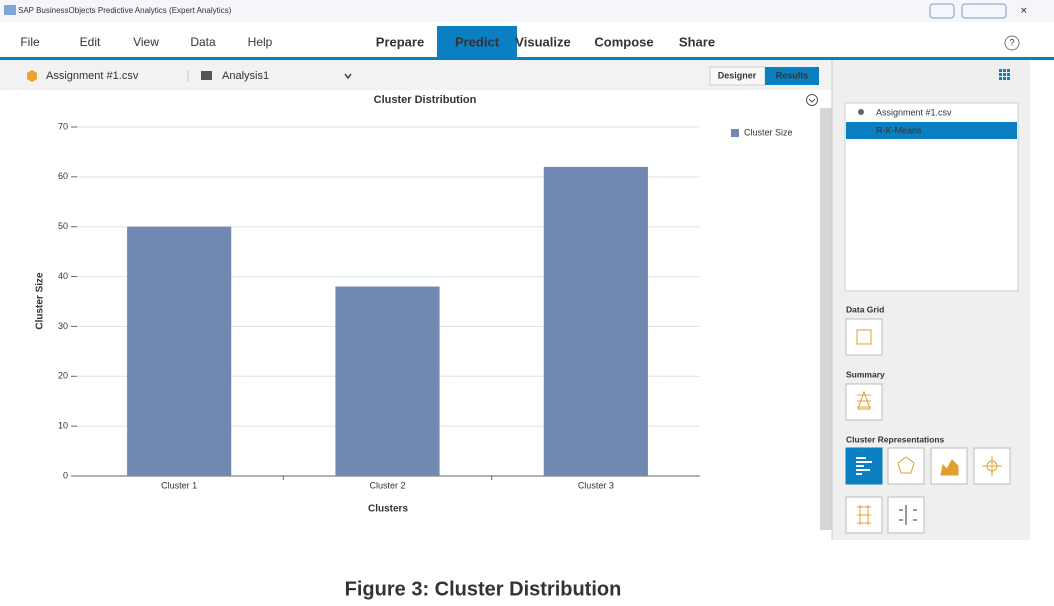 This screenshot has height=606, width=1054. I want to click on collapse-icon, so click(812, 100).